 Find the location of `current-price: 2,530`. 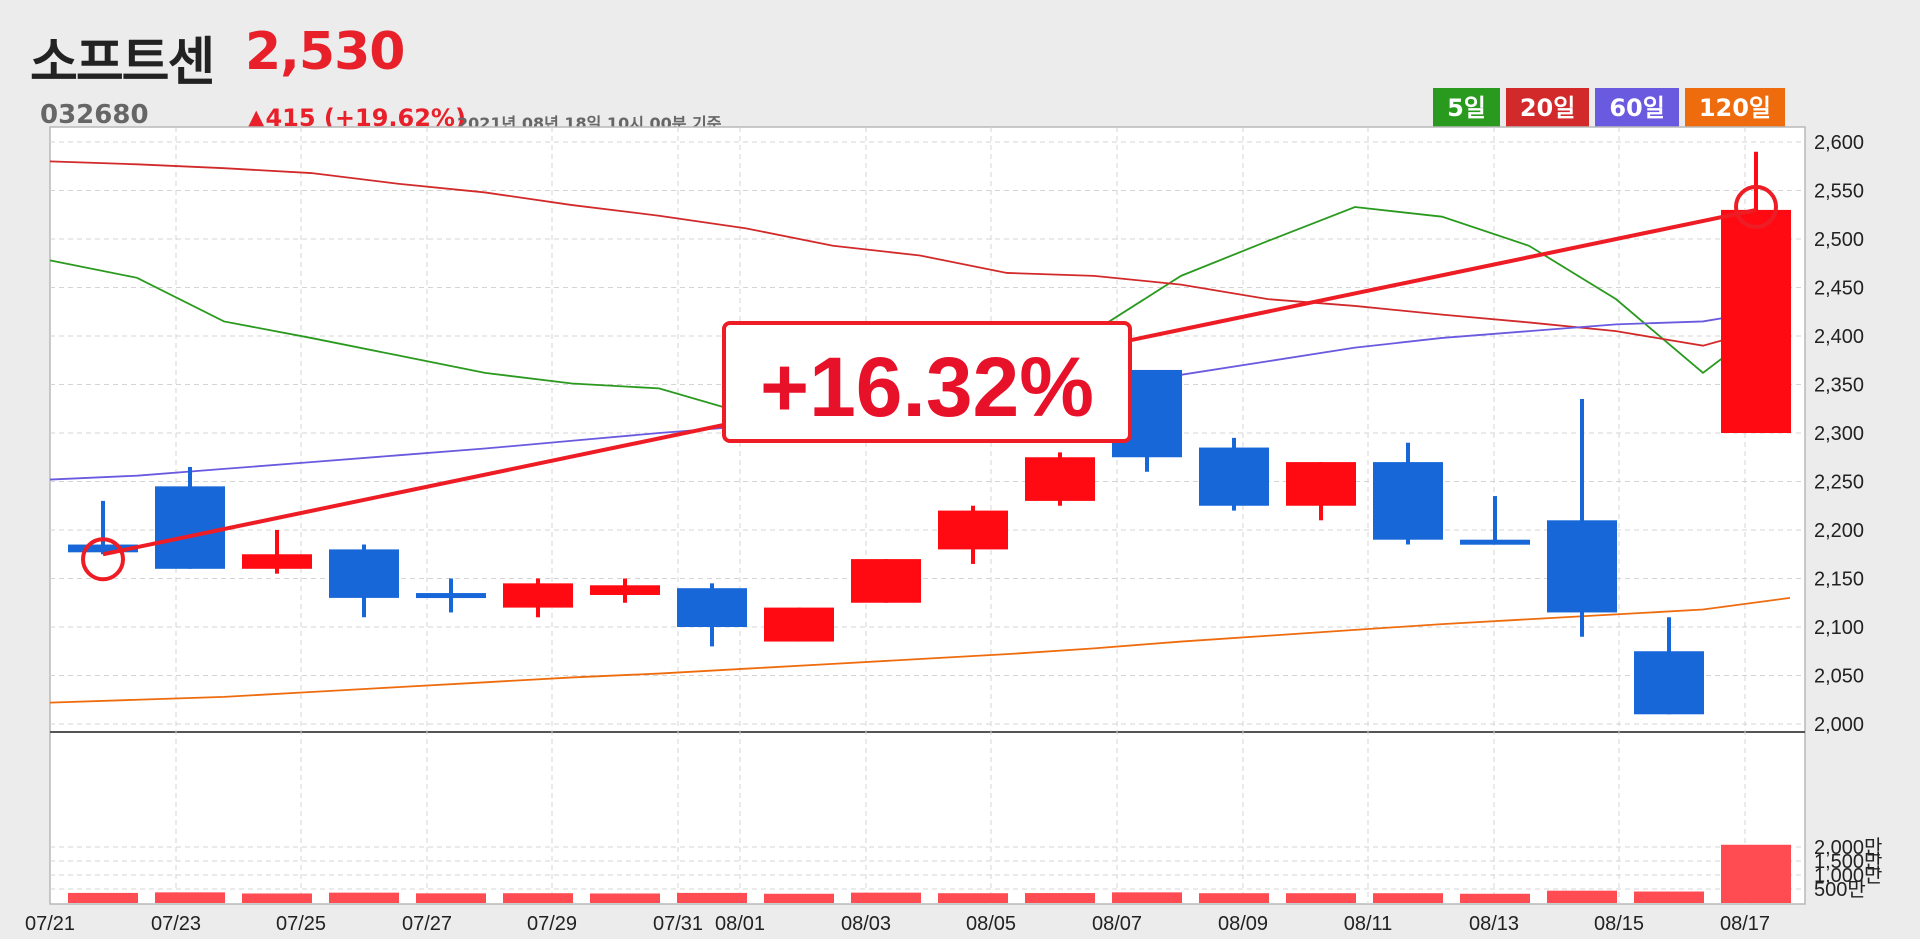

current-price: 2,530 is located at coordinates (325, 52).